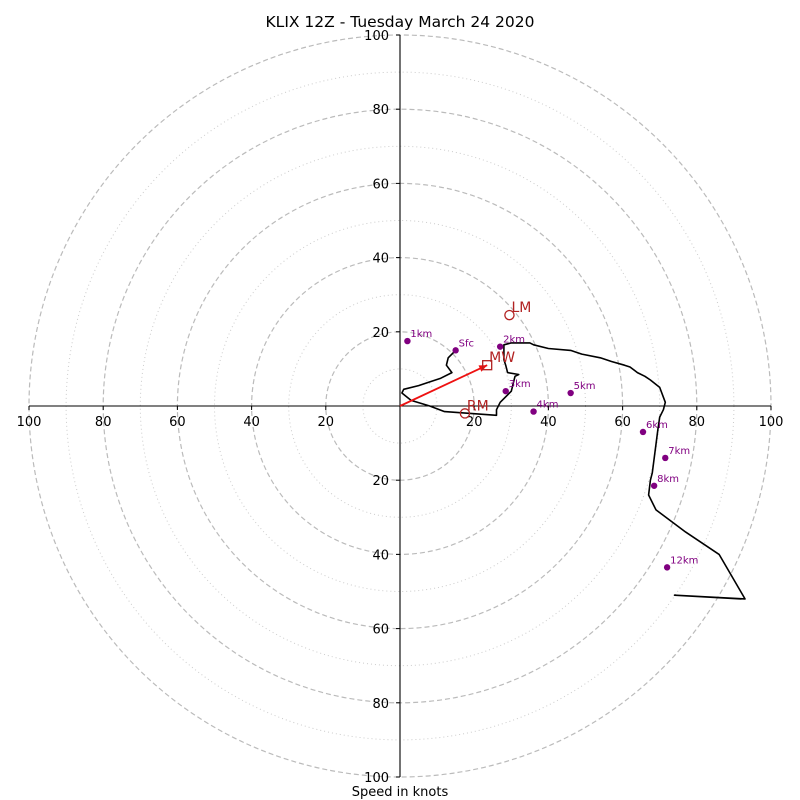  Describe the element at coordinates (585, 386) in the screenshot. I see `height-label-5km: 5km` at that location.